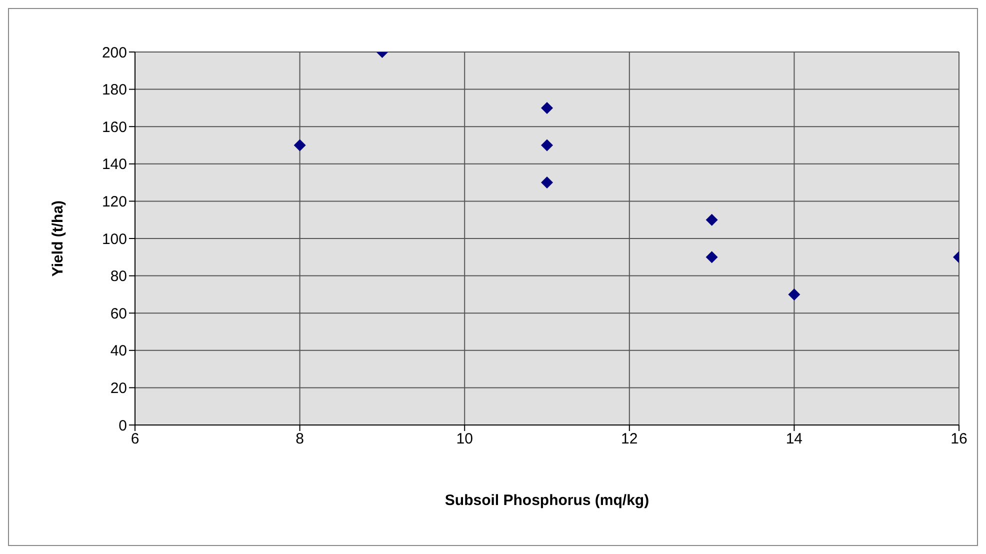 The height and width of the screenshot is (554, 986). I want to click on y-tick-label: 40, so click(118, 351).